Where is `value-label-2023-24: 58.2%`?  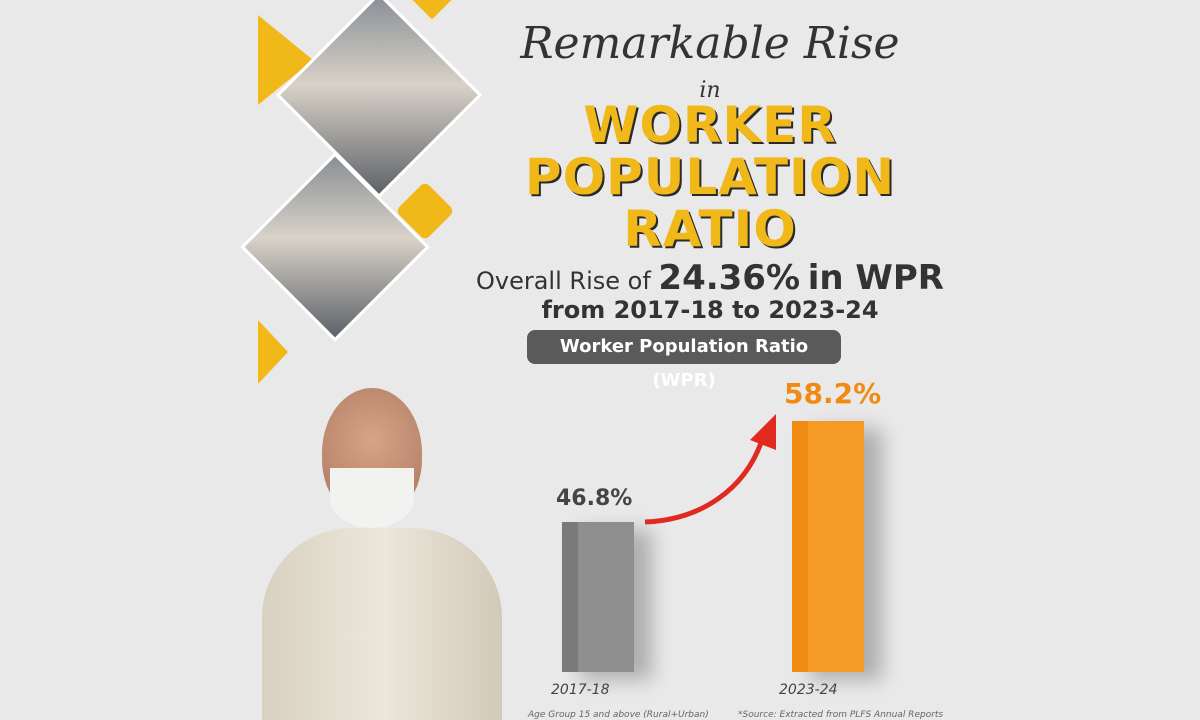
value-label-2023-24: 58.2% is located at coordinates (833, 394).